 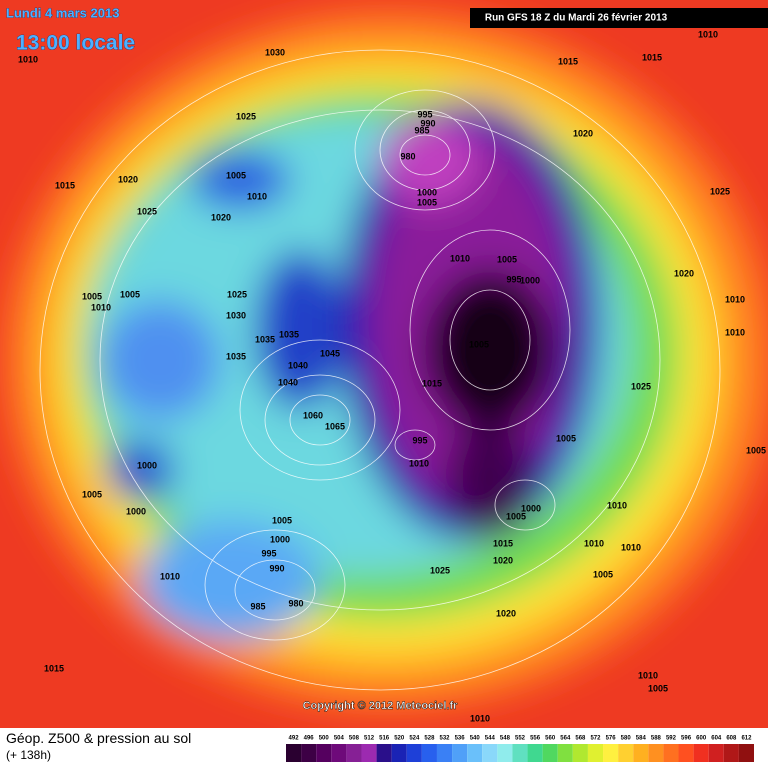 What do you see at coordinates (335, 426) in the screenshot?
I see `isobar-label: 1065` at bounding box center [335, 426].